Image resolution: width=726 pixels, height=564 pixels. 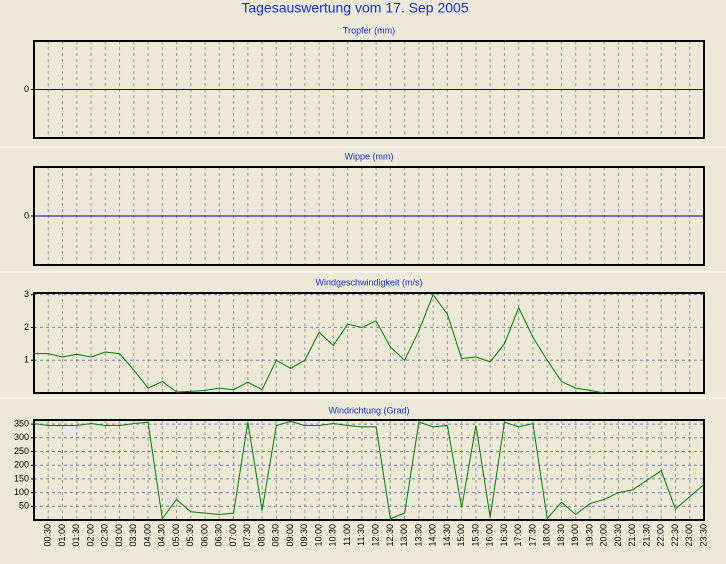 I want to click on x-tick-label: 02:00, so click(x=90, y=535).